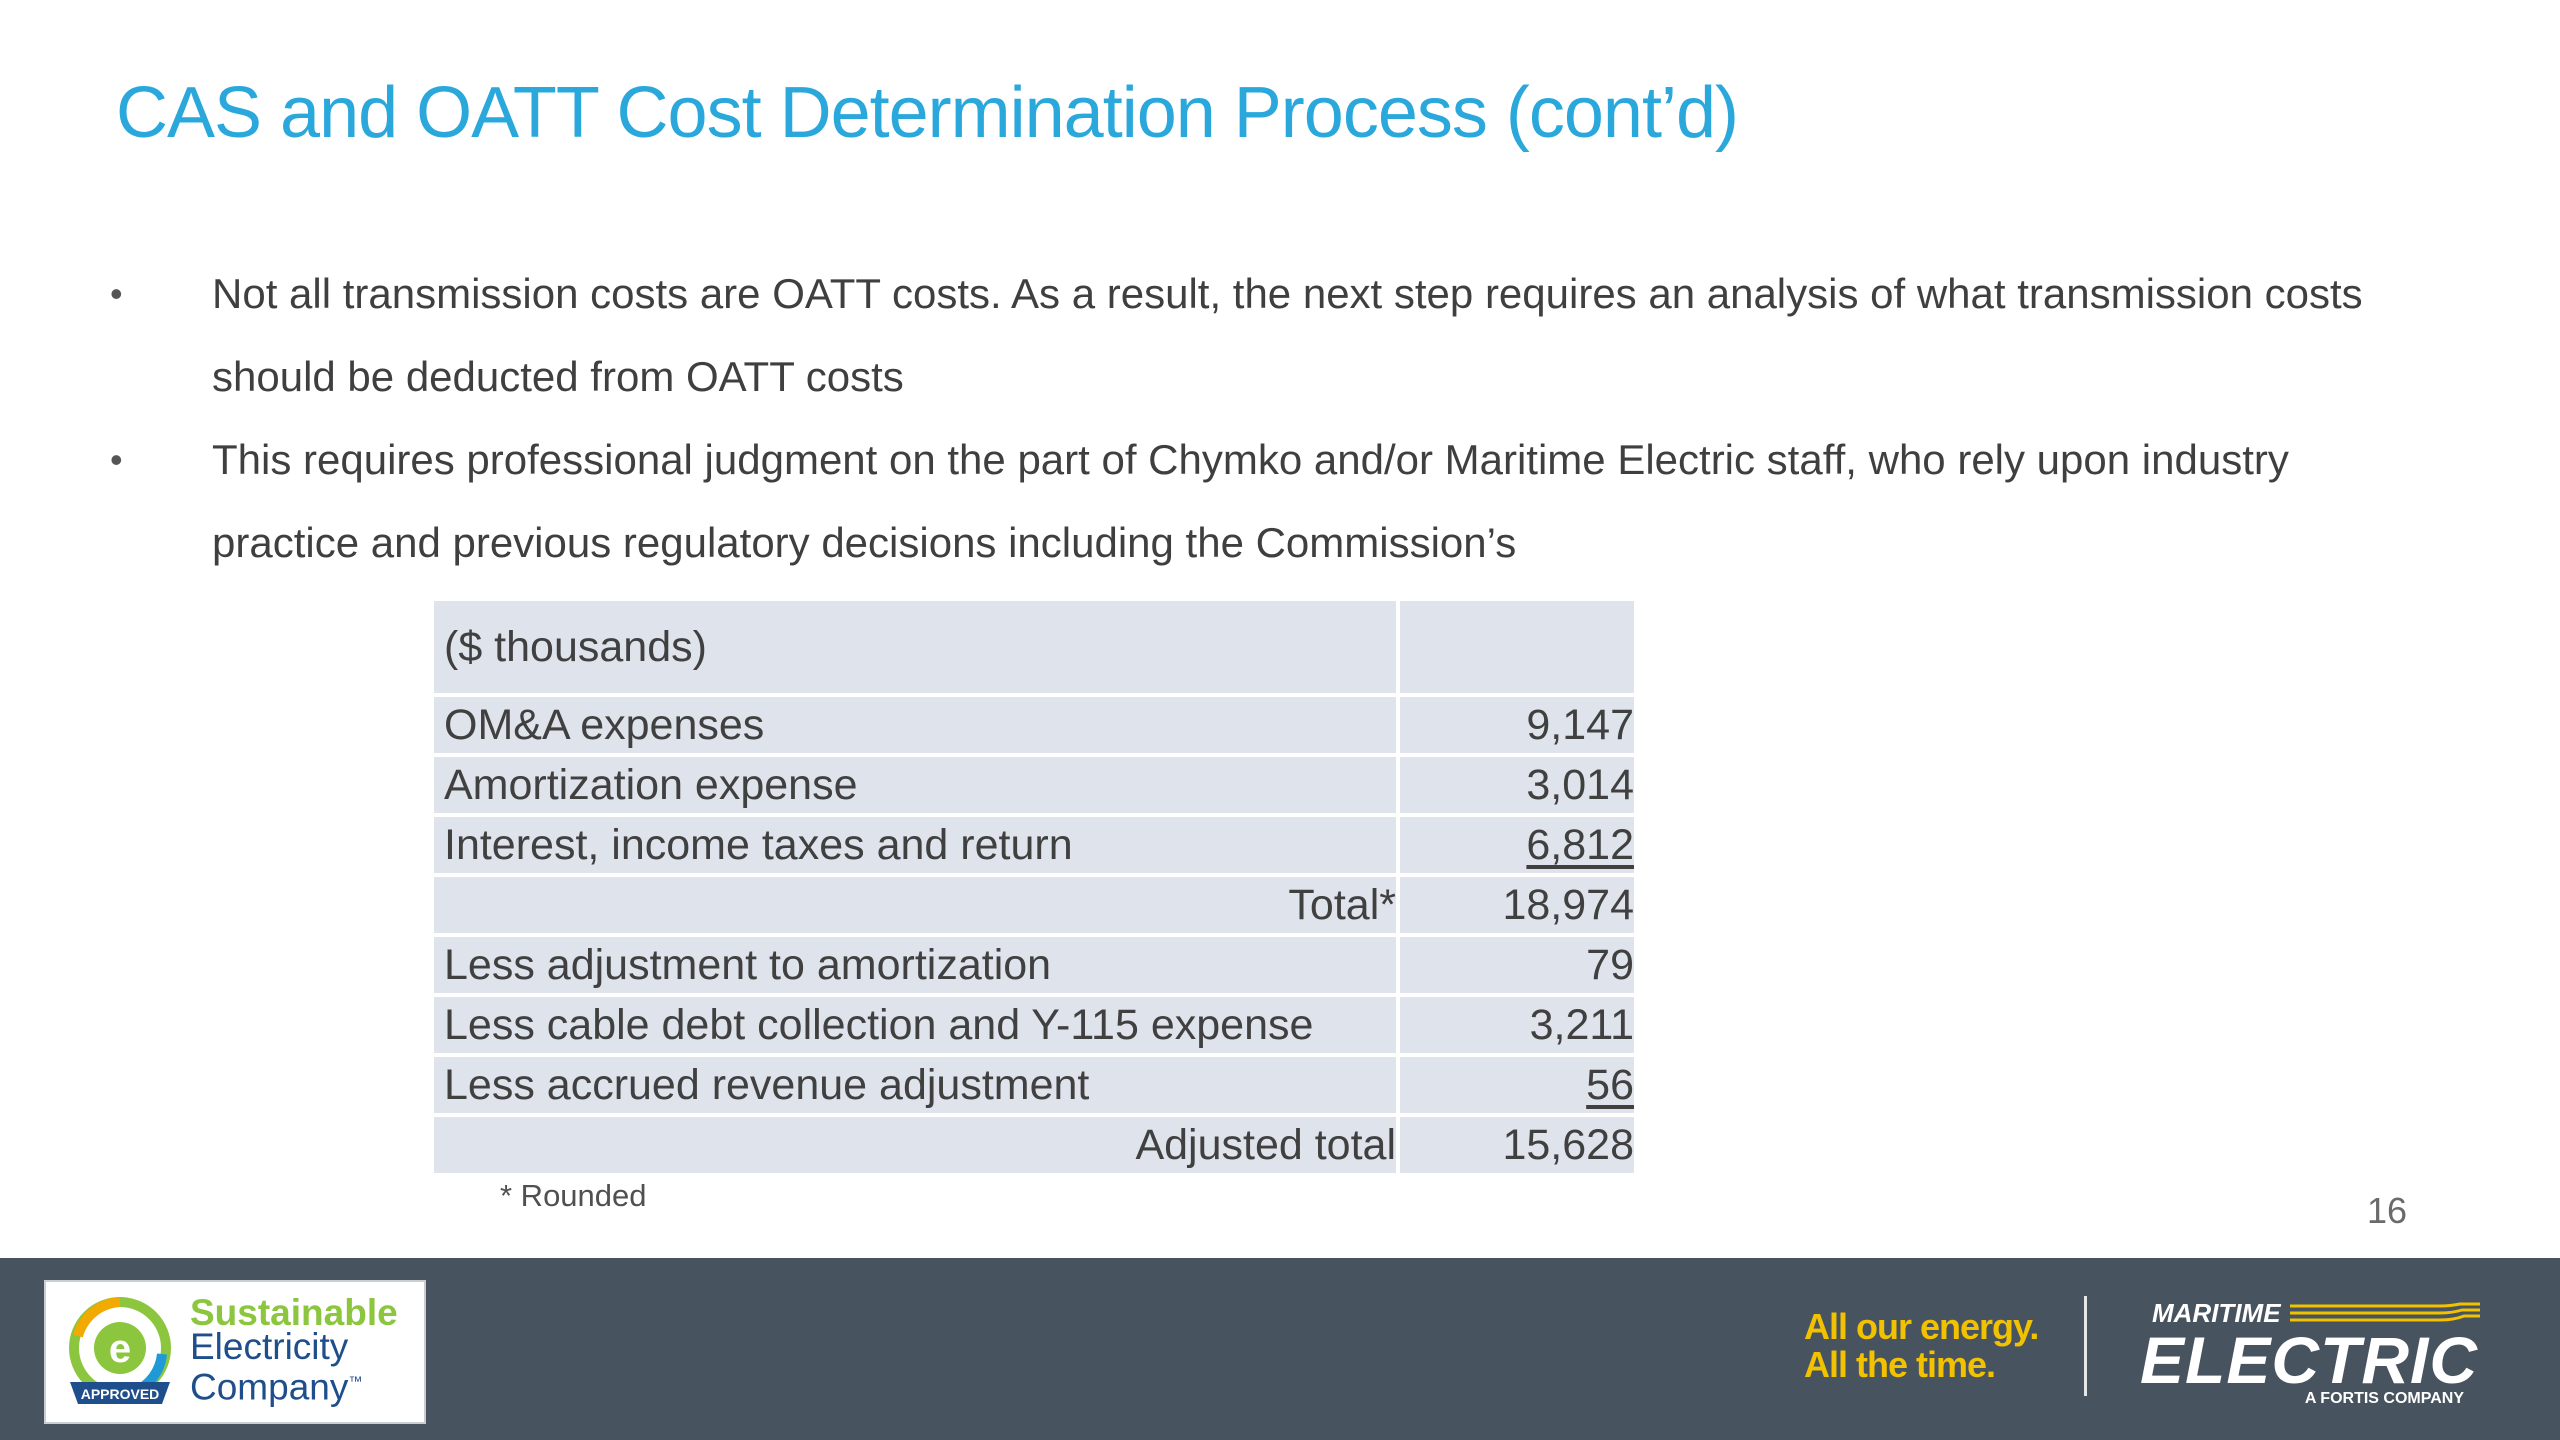 Image resolution: width=2560 pixels, height=1440 pixels. I want to click on row-value-text: 56, so click(1610, 1084).